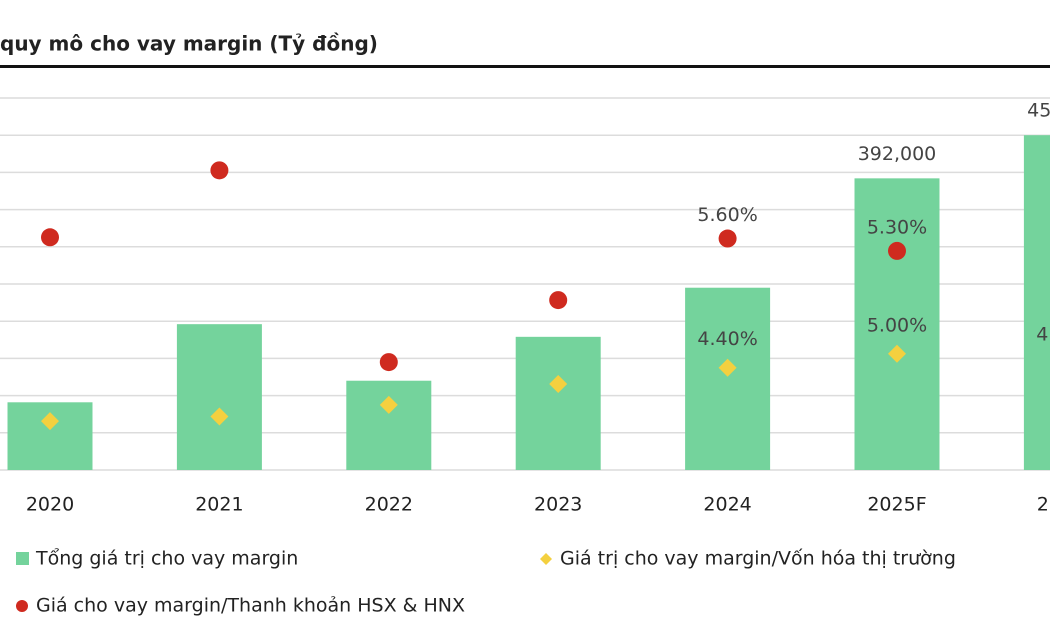 This screenshot has width=1050, height=630. What do you see at coordinates (250, 606) in the screenshot?
I see `legend-label: Giá cho vay margin/Thanh khoản HSX & HNX` at bounding box center [250, 606].